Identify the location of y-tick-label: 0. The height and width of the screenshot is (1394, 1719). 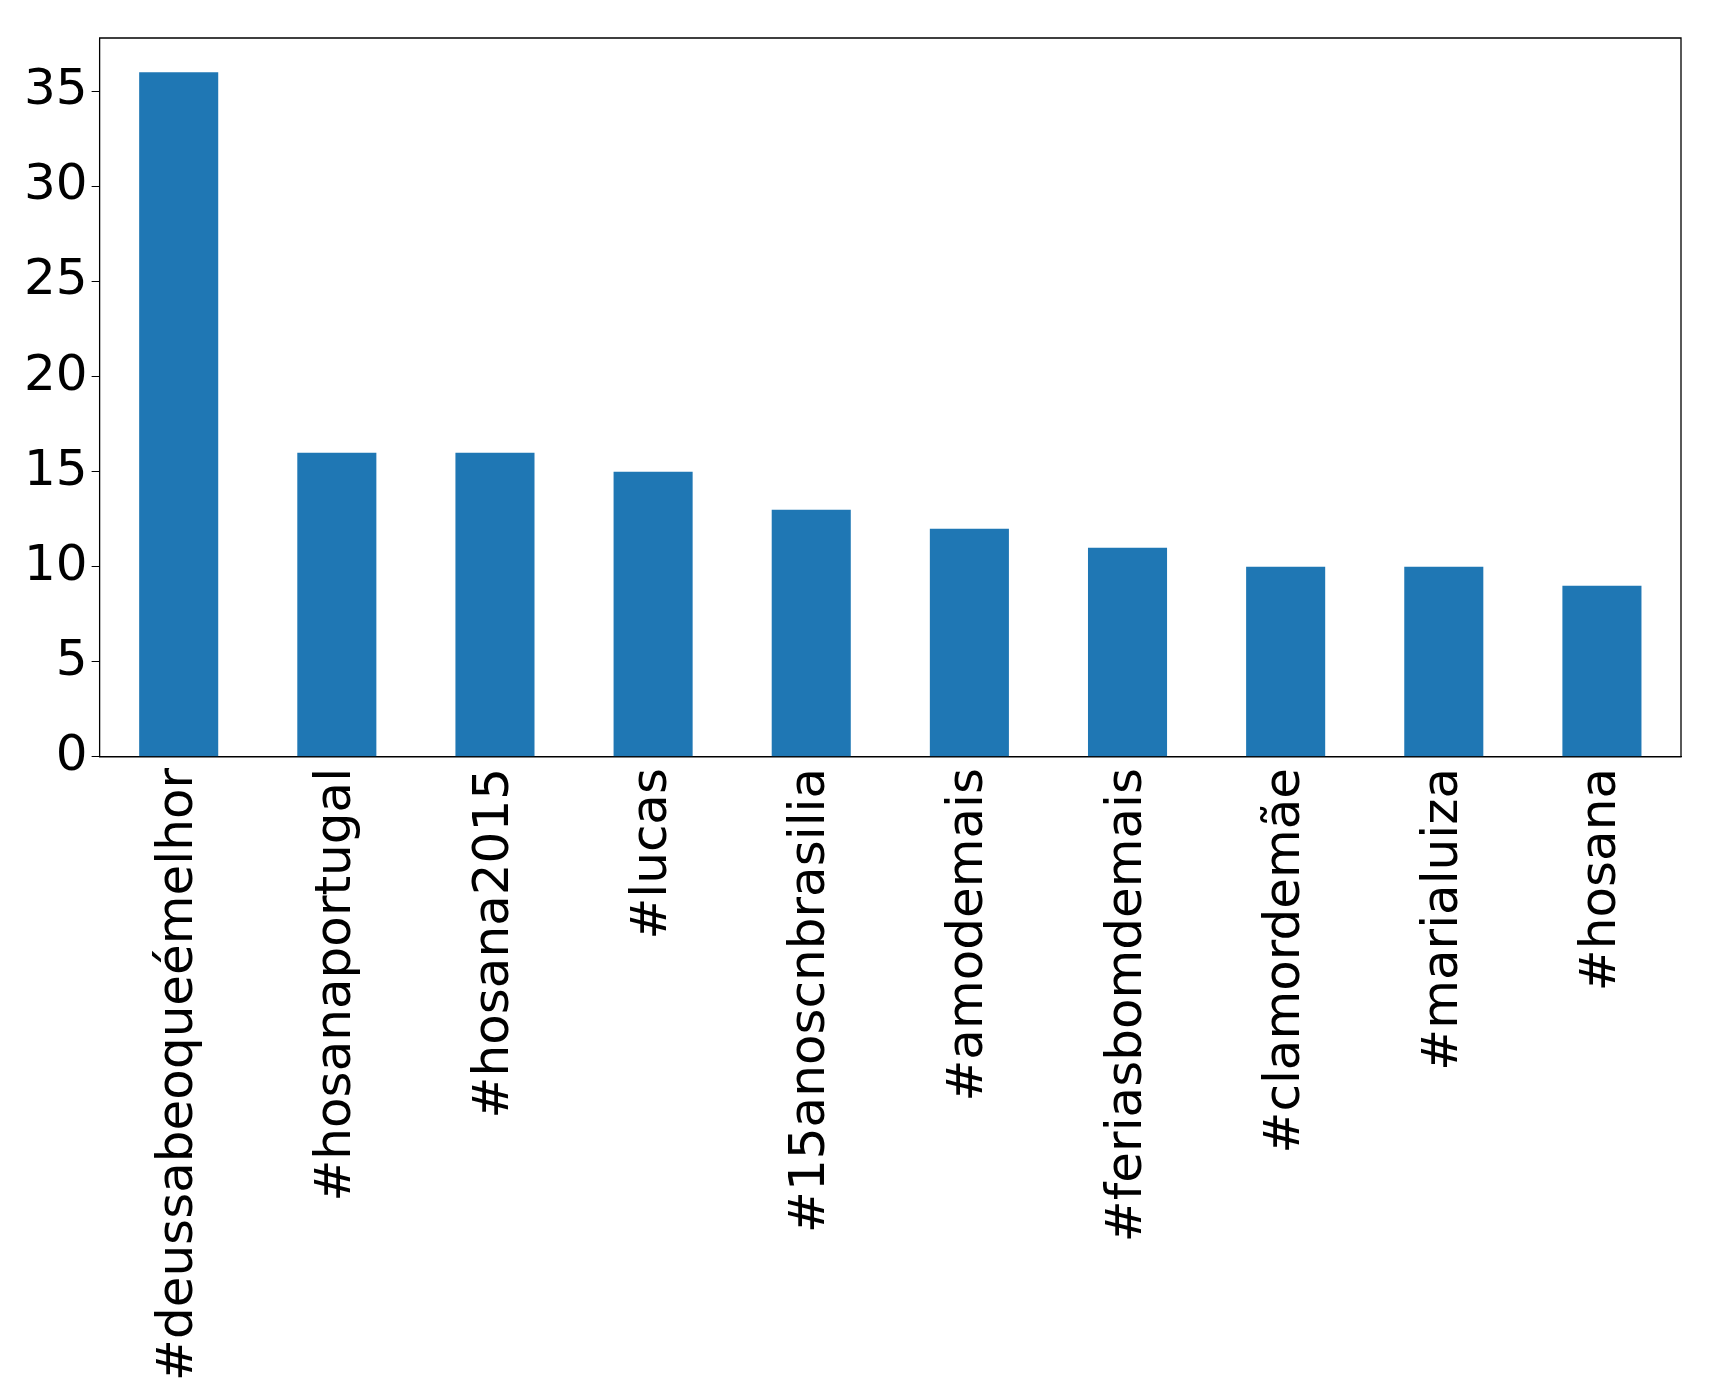
(71, 752).